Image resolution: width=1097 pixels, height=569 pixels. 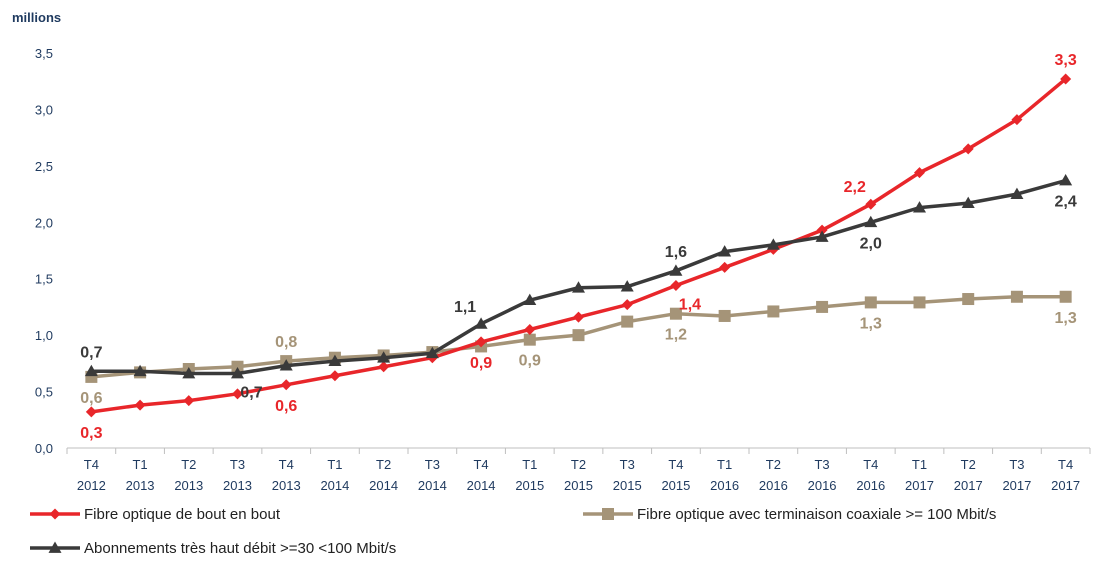 I want to click on data-label: 2,4, so click(x=1066, y=202).